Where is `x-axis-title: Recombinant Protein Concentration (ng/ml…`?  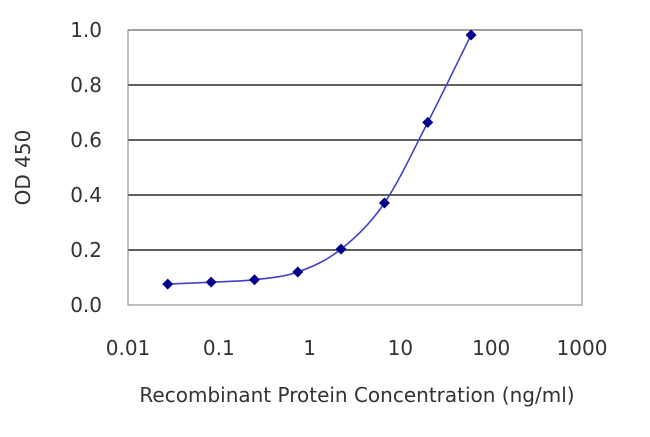
x-axis-title: Recombinant Protein Concentration (ng/ml… is located at coordinates (356, 395).